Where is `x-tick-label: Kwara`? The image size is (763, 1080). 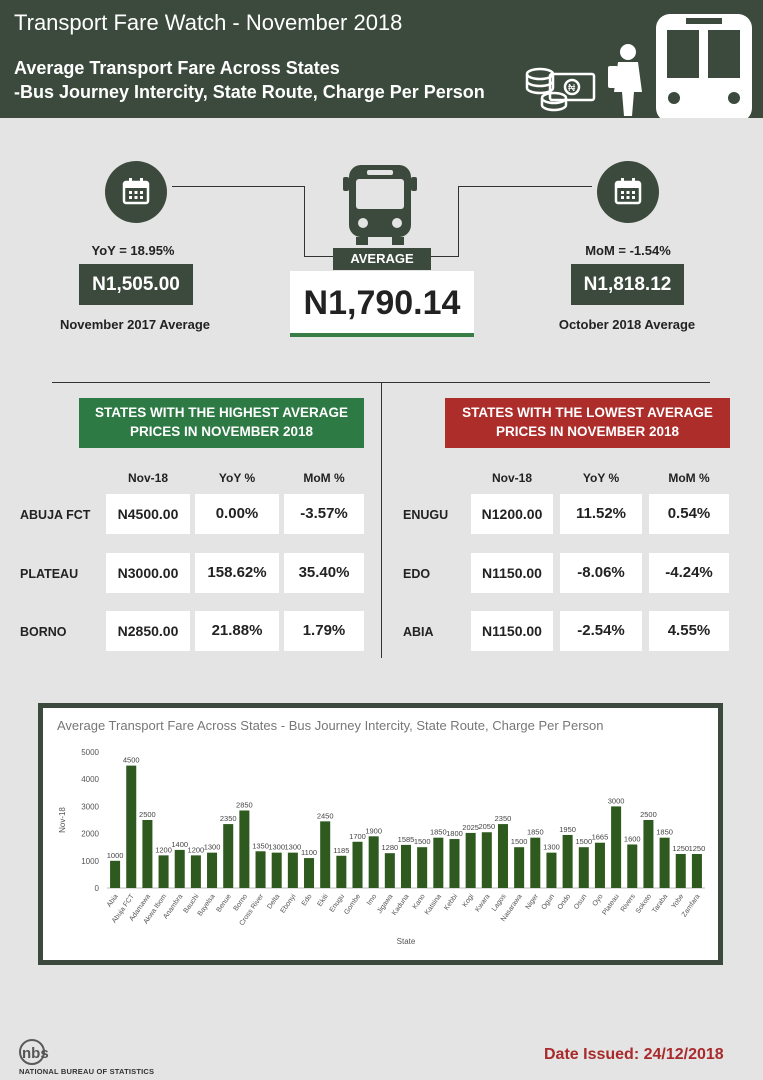
x-tick-label: Kwara is located at coordinates (482, 903).